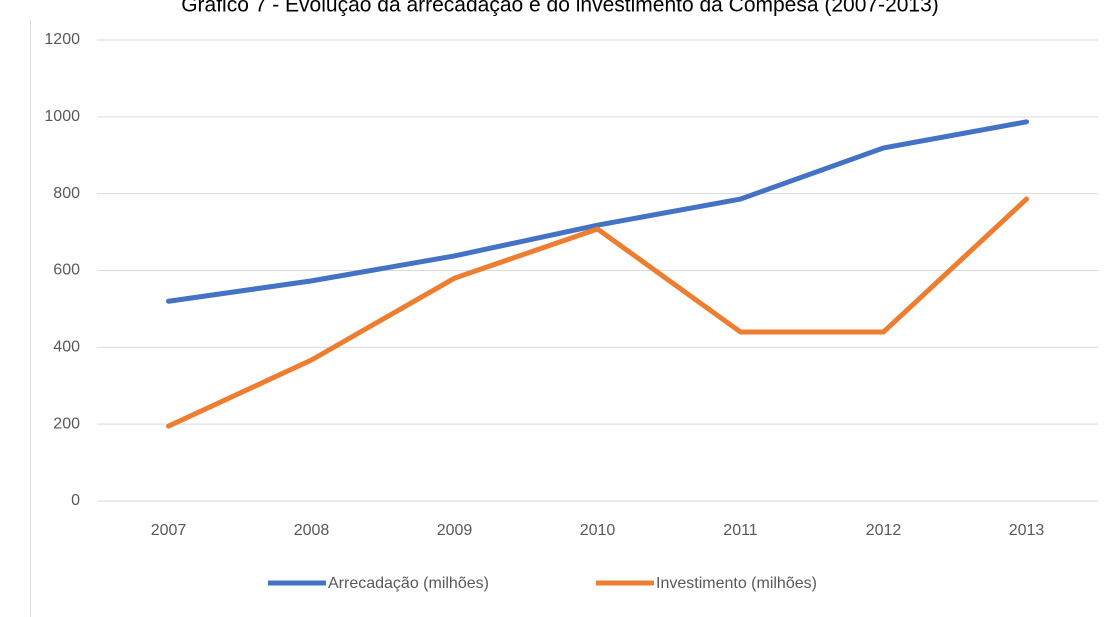 This screenshot has width=1114, height=617. Describe the element at coordinates (66, 193) in the screenshot. I see `y-tick-label: 800` at that location.